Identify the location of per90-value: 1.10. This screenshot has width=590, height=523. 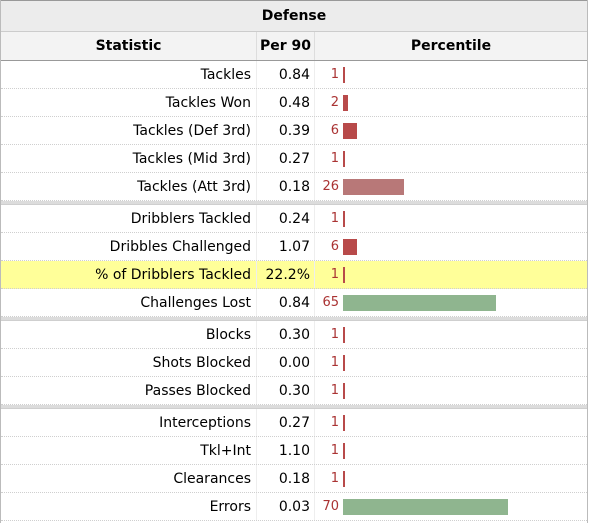
(286, 450).